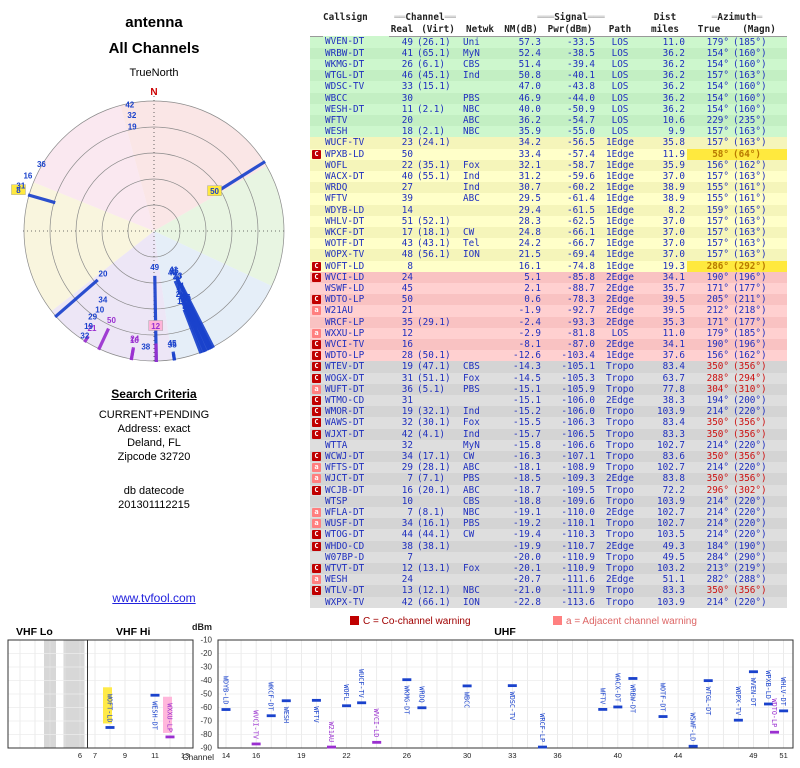 The image size is (800, 768). Describe the element at coordinates (717, 501) in the screenshot. I see `azimuth-true-cell: 214°` at that location.